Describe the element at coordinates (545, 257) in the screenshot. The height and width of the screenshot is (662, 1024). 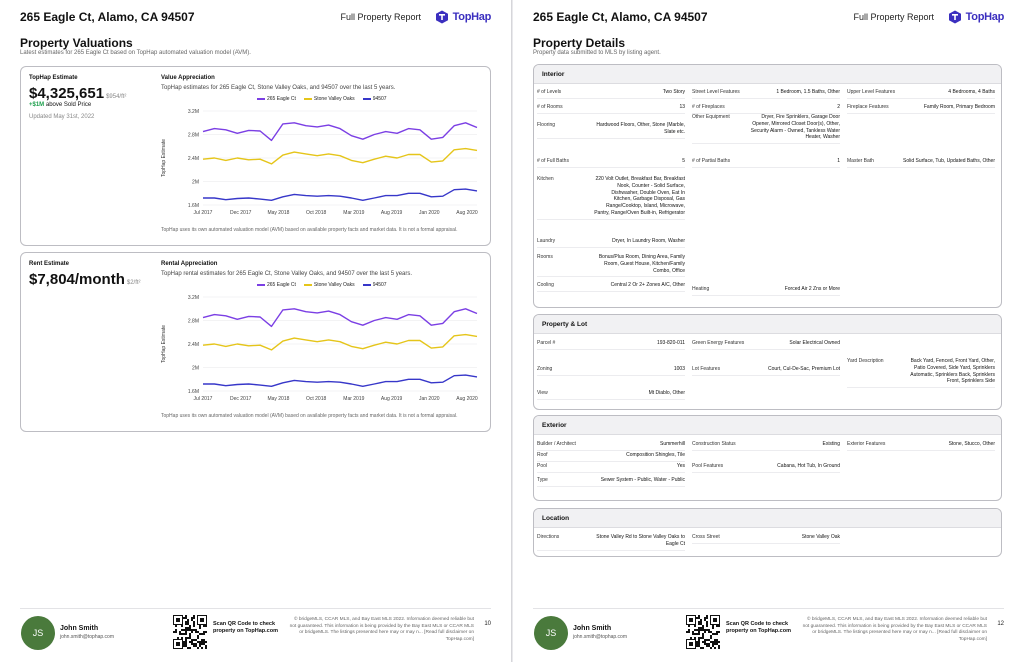
I see `detail-label: Rooms` at that location.